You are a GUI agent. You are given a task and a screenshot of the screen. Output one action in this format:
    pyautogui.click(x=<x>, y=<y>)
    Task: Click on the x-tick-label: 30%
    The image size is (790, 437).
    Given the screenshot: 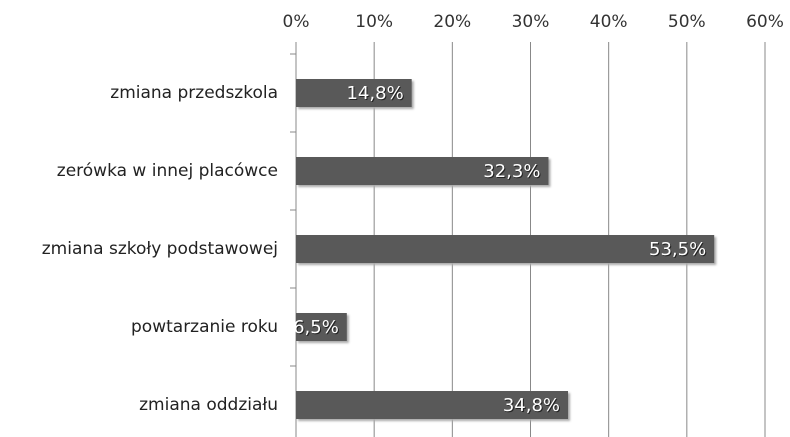 What is the action you would take?
    pyautogui.click(x=531, y=22)
    